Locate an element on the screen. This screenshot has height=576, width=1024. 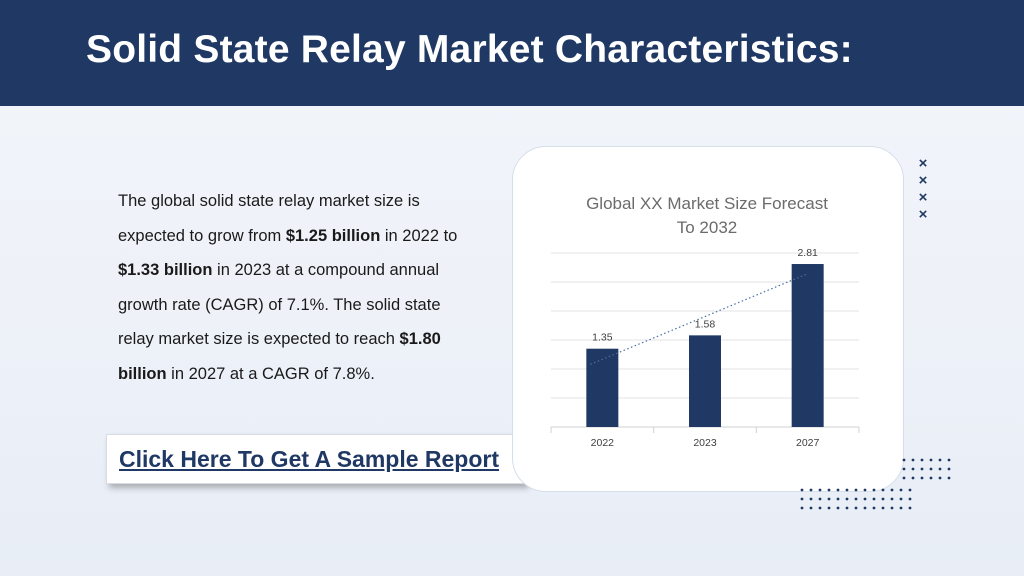
desc-text-2: in 2022 to is located at coordinates (419, 235).